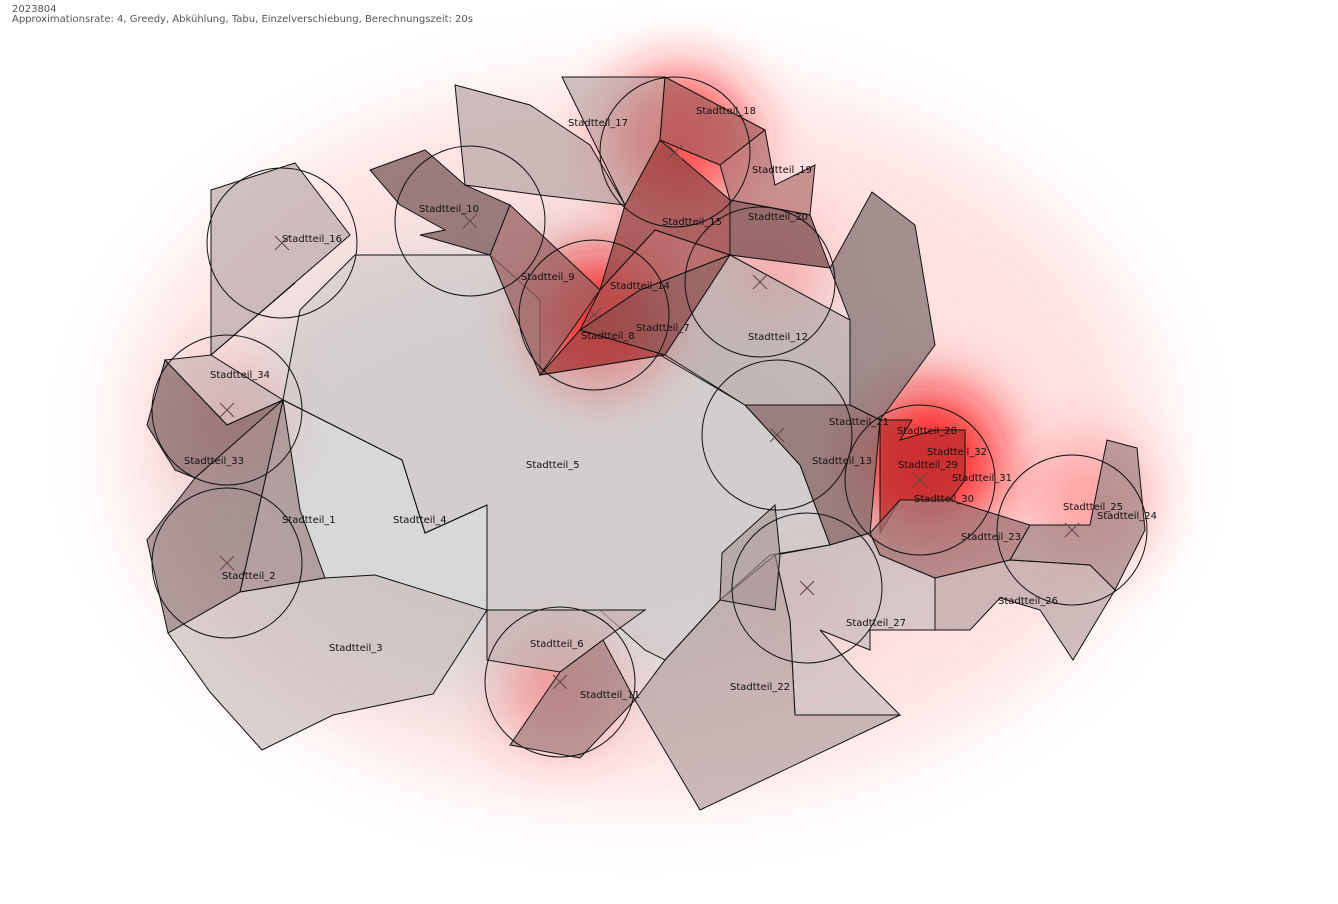 This screenshot has width=1338, height=904. Describe the element at coordinates (944, 499) in the screenshot. I see `label-stadtteil-30: Stadtteil_30` at that location.